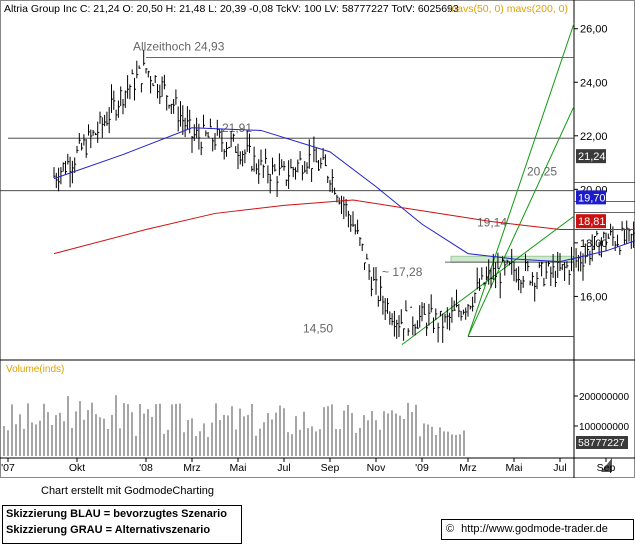 This screenshot has height=550, width=635. I want to click on price-badge: 18,81, so click(591, 221).